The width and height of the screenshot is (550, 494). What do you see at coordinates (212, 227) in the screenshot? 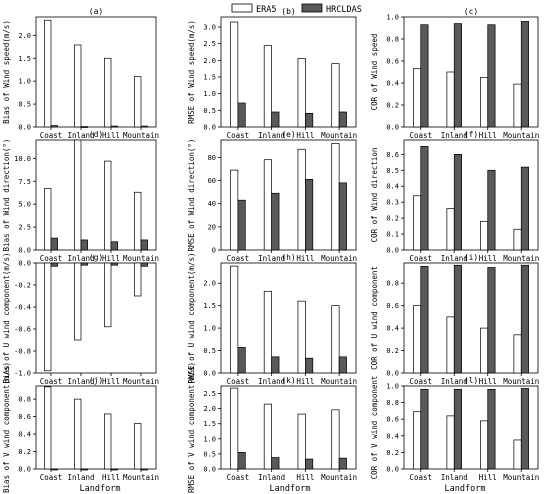
I see `y-tick-label: 20` at bounding box center [212, 227].